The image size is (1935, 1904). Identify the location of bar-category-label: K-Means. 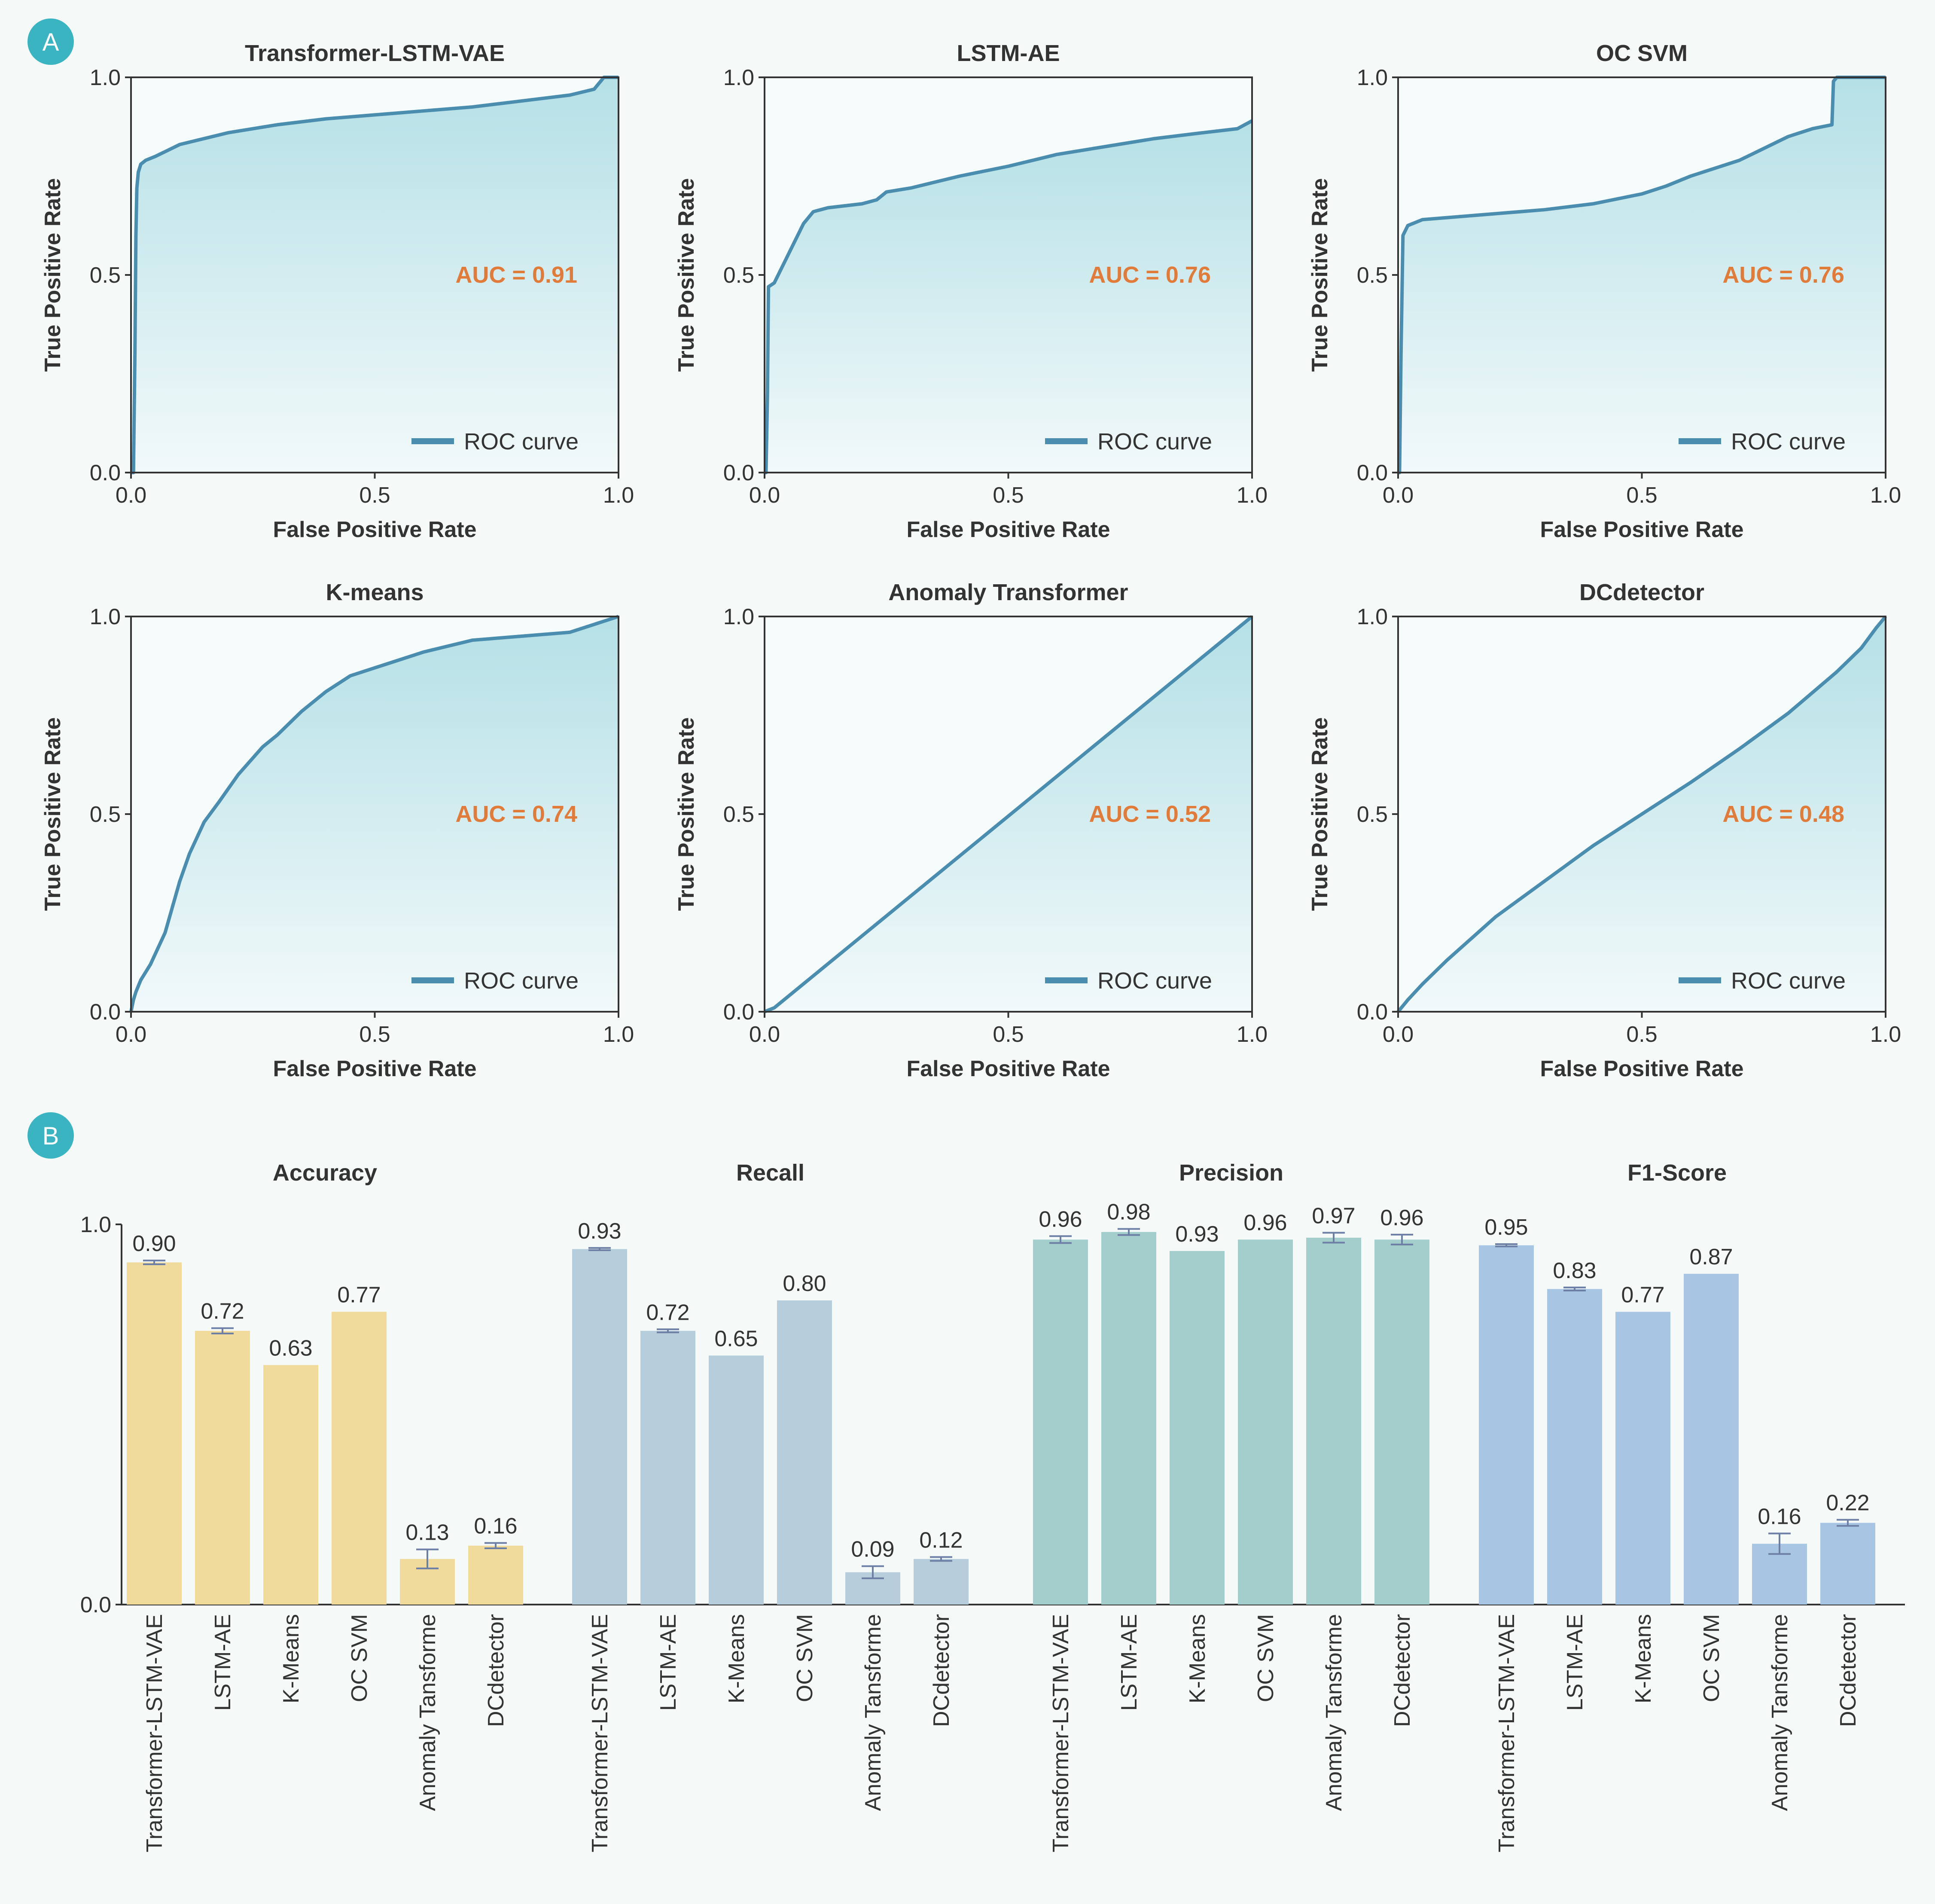
(291, 1659).